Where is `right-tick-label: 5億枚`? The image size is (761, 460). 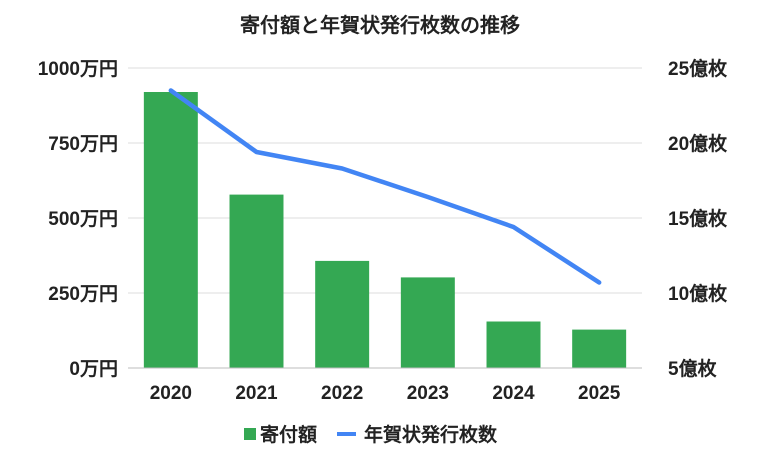 right-tick-label: 5億枚 is located at coordinates (693, 368).